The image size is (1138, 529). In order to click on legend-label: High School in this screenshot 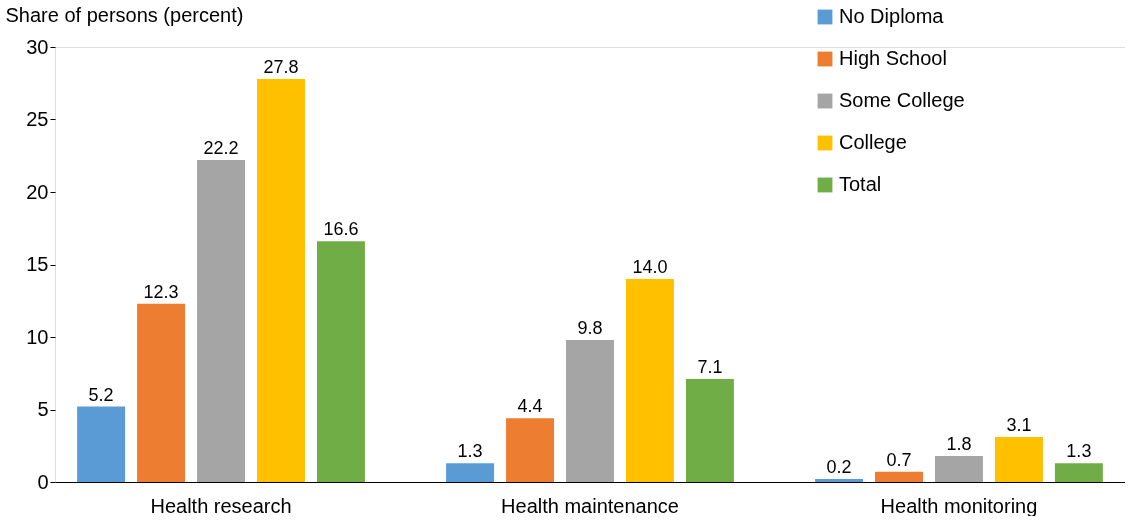, I will do `click(893, 58)`.